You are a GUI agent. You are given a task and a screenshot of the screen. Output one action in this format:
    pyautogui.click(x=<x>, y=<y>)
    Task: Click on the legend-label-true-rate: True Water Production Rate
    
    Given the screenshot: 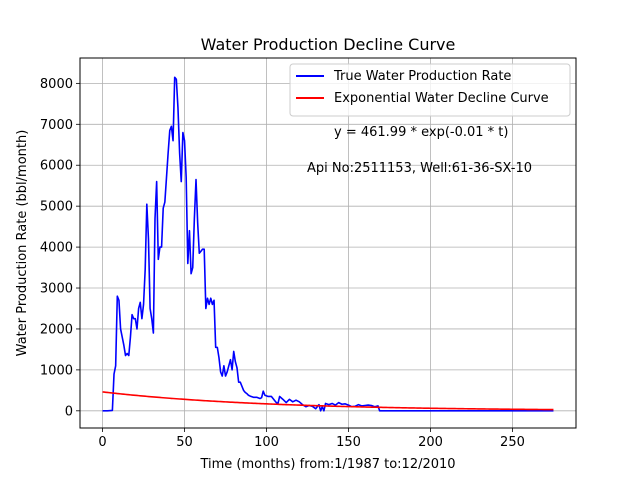 What is the action you would take?
    pyautogui.click(x=422, y=76)
    